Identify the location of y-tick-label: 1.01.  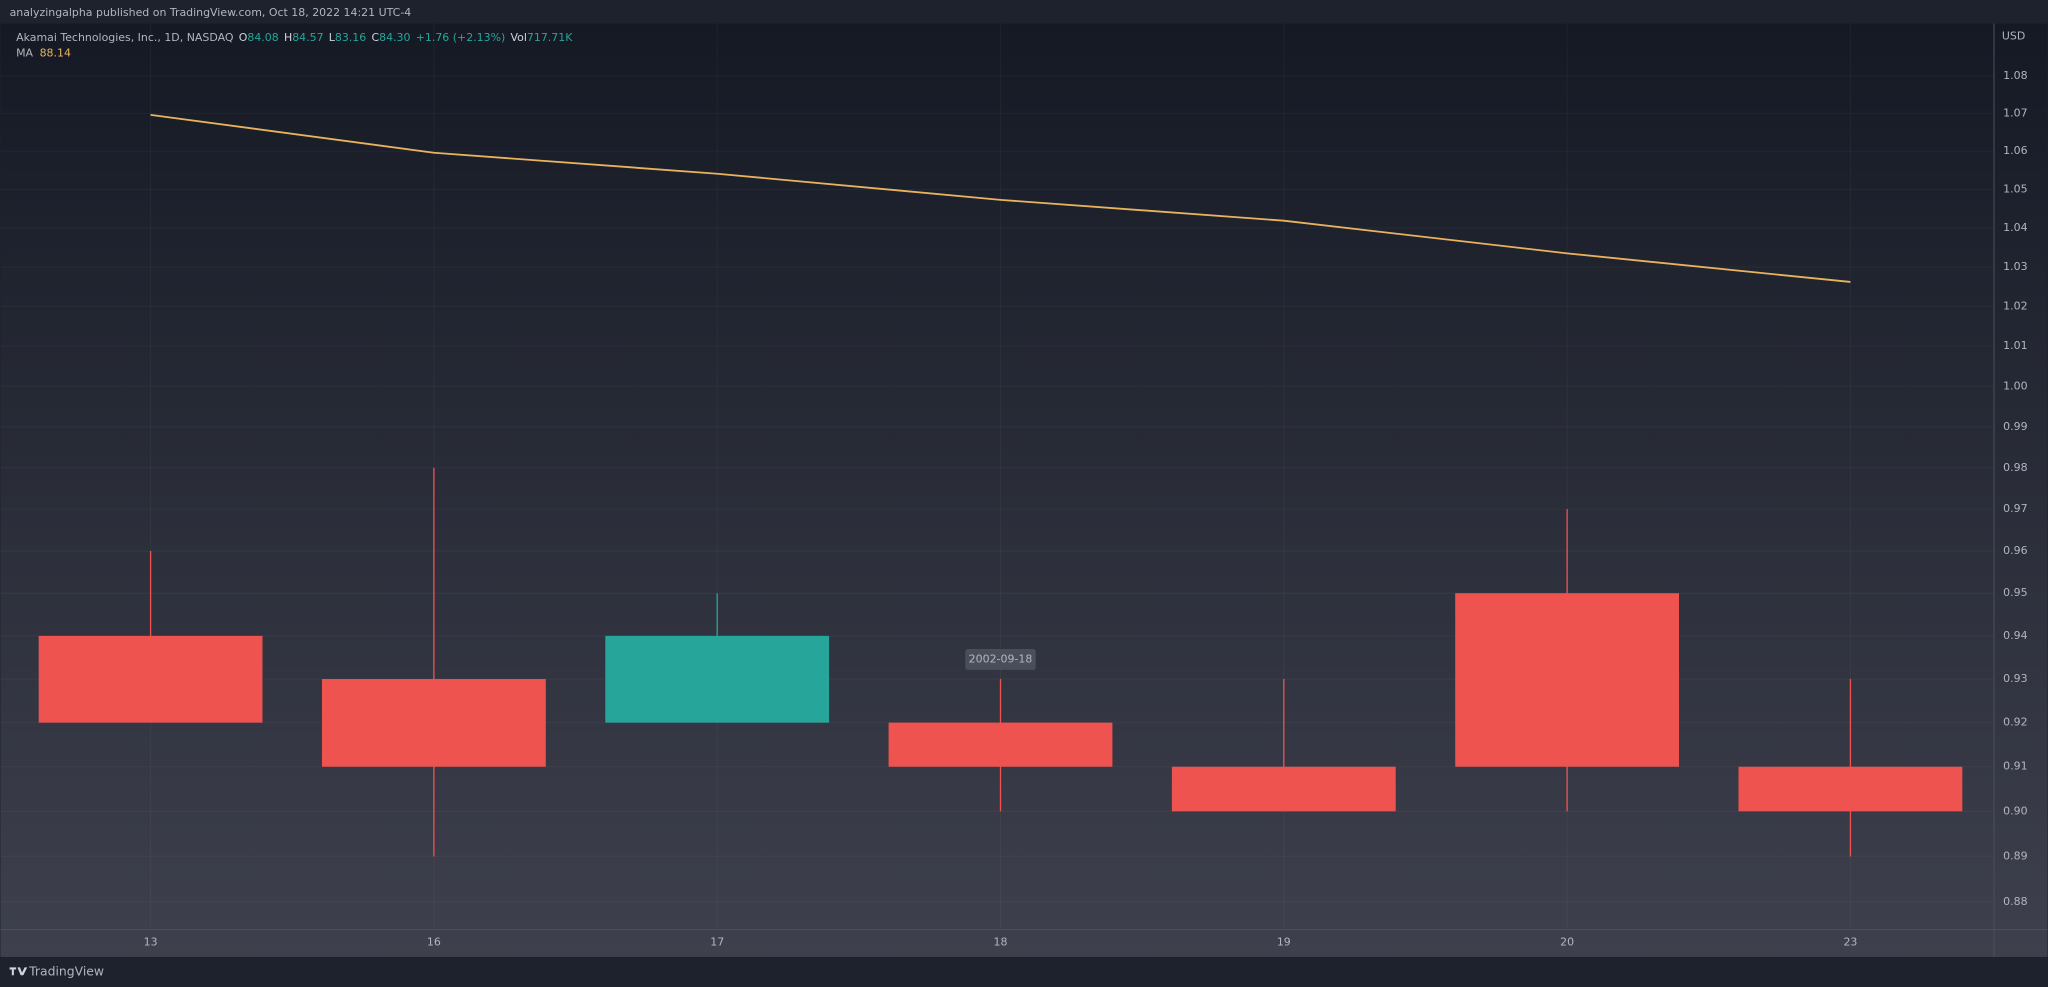
(2015, 345).